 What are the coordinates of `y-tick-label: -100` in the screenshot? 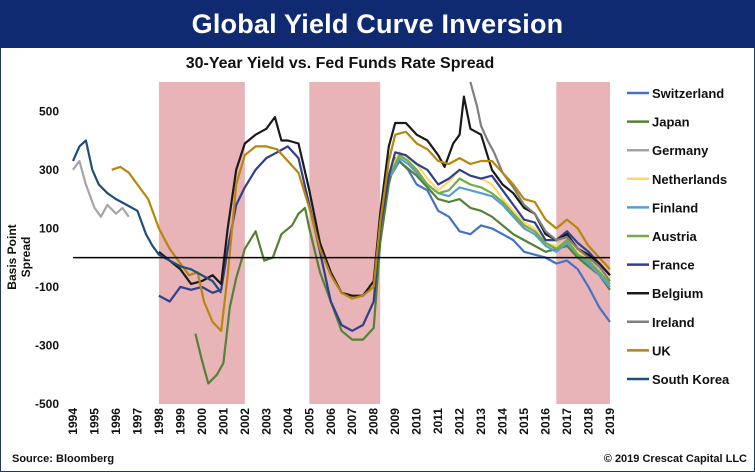 It's located at (47, 287).